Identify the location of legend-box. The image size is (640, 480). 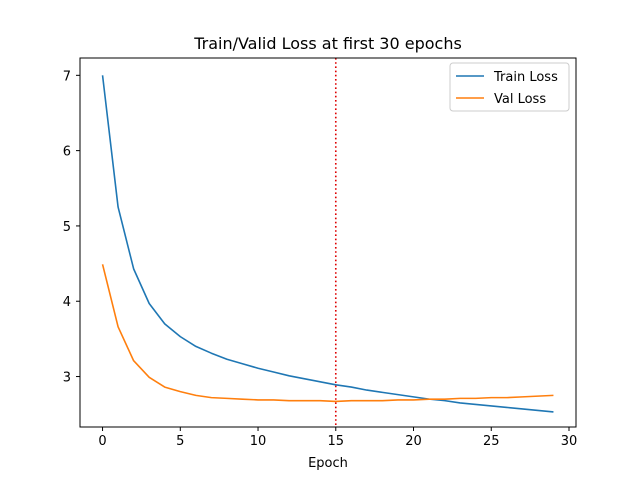
(509, 87).